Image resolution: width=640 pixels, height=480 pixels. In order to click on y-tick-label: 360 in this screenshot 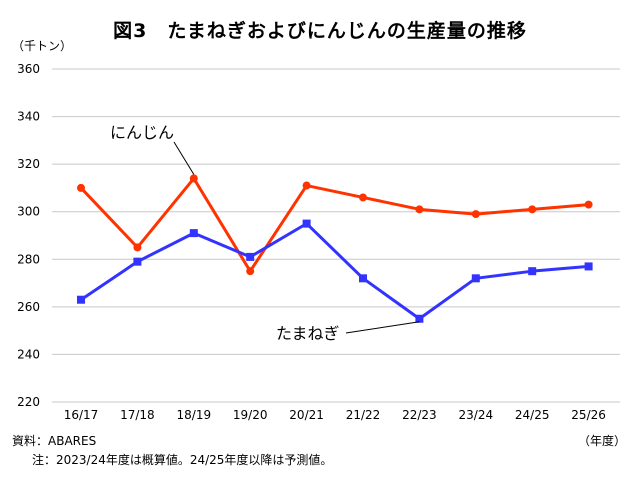, I will do `click(28, 69)`.